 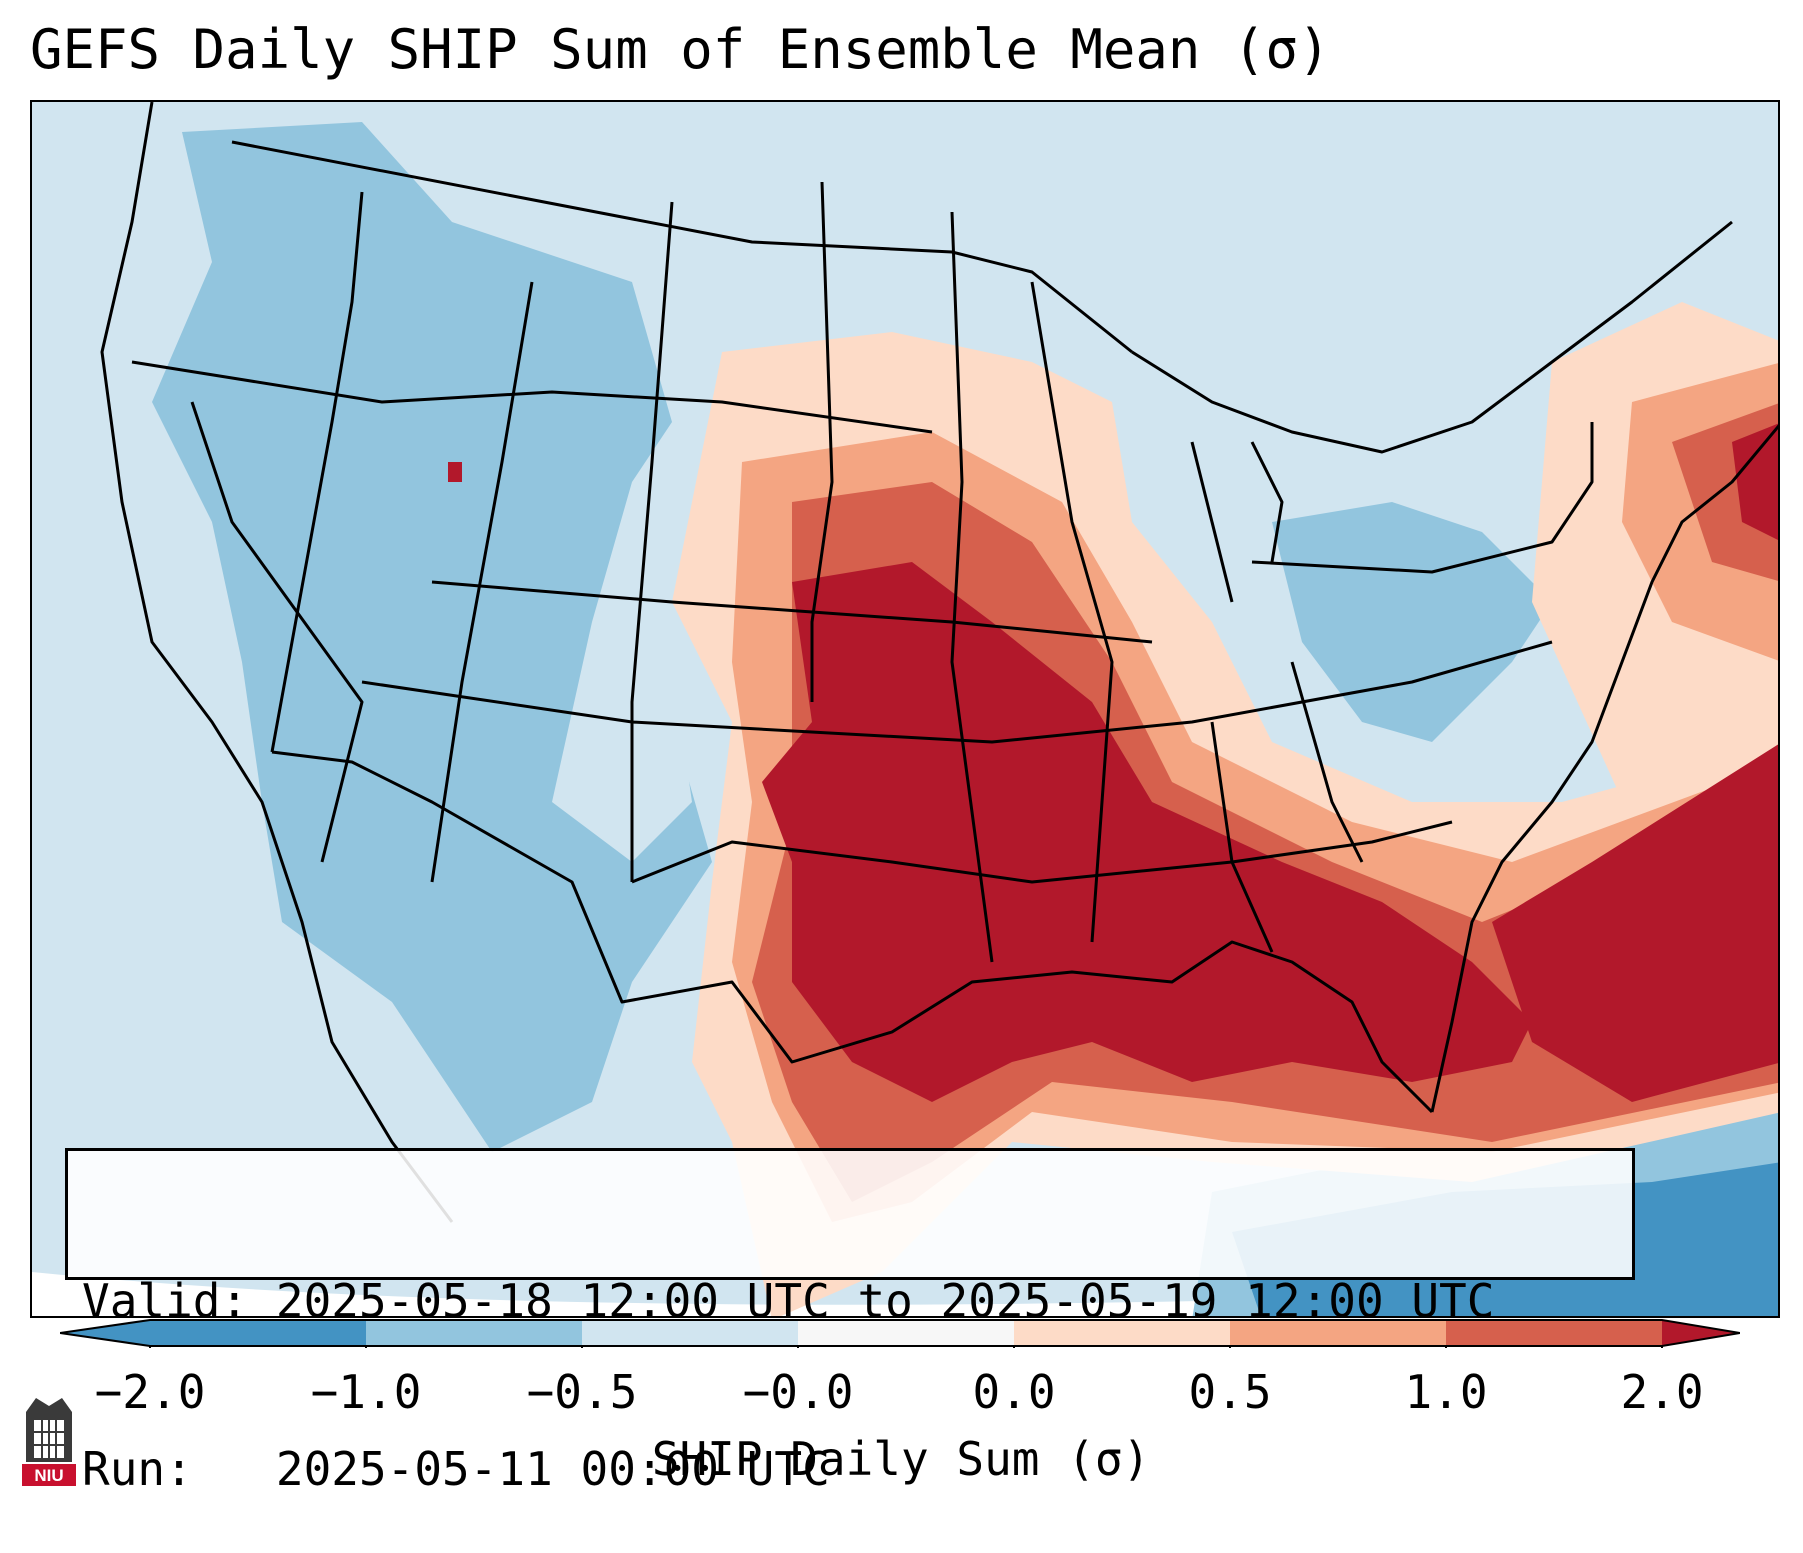 What do you see at coordinates (1701, 1333) in the screenshot?
I see `colorbar-extend-high` at bounding box center [1701, 1333].